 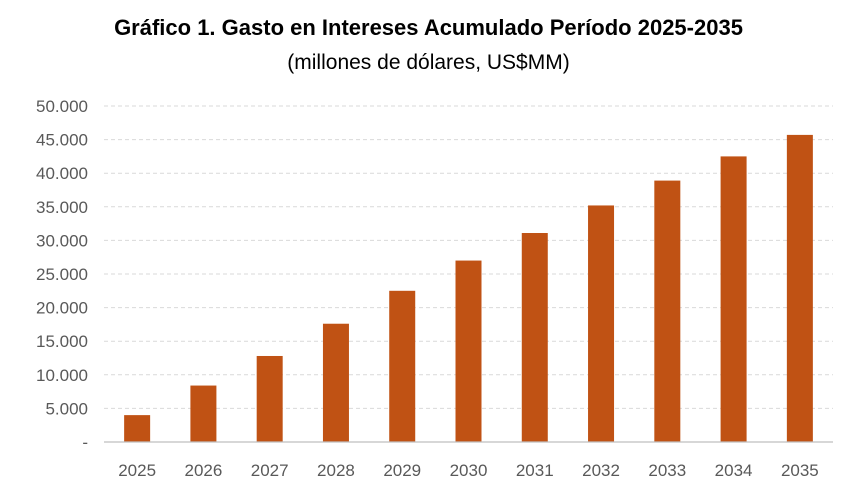 What do you see at coordinates (62, 308) in the screenshot?
I see `y-tick-label: 20.000` at bounding box center [62, 308].